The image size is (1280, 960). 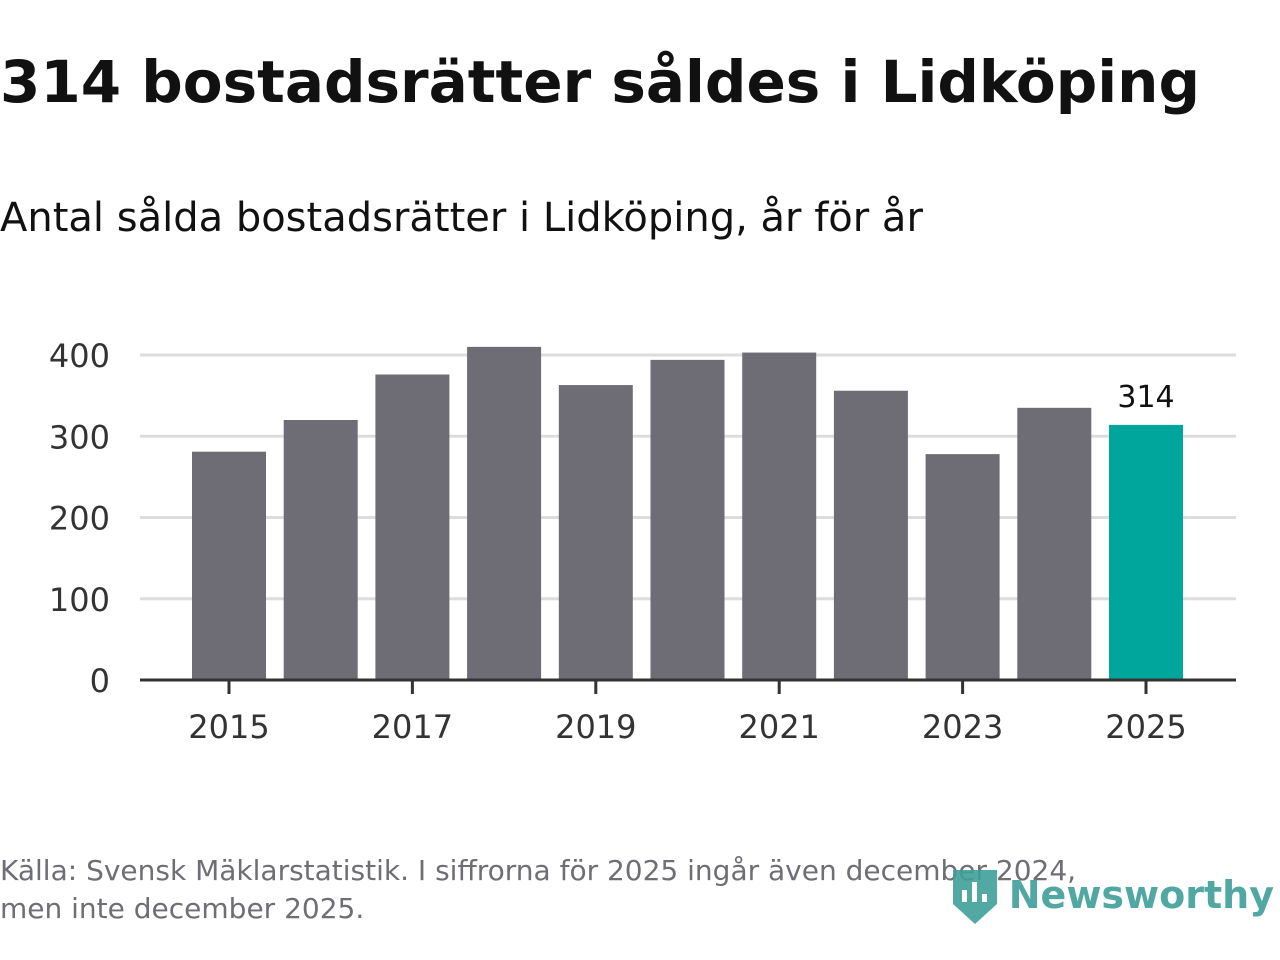 What do you see at coordinates (962, 567) in the screenshot?
I see `bar-2023` at bounding box center [962, 567].